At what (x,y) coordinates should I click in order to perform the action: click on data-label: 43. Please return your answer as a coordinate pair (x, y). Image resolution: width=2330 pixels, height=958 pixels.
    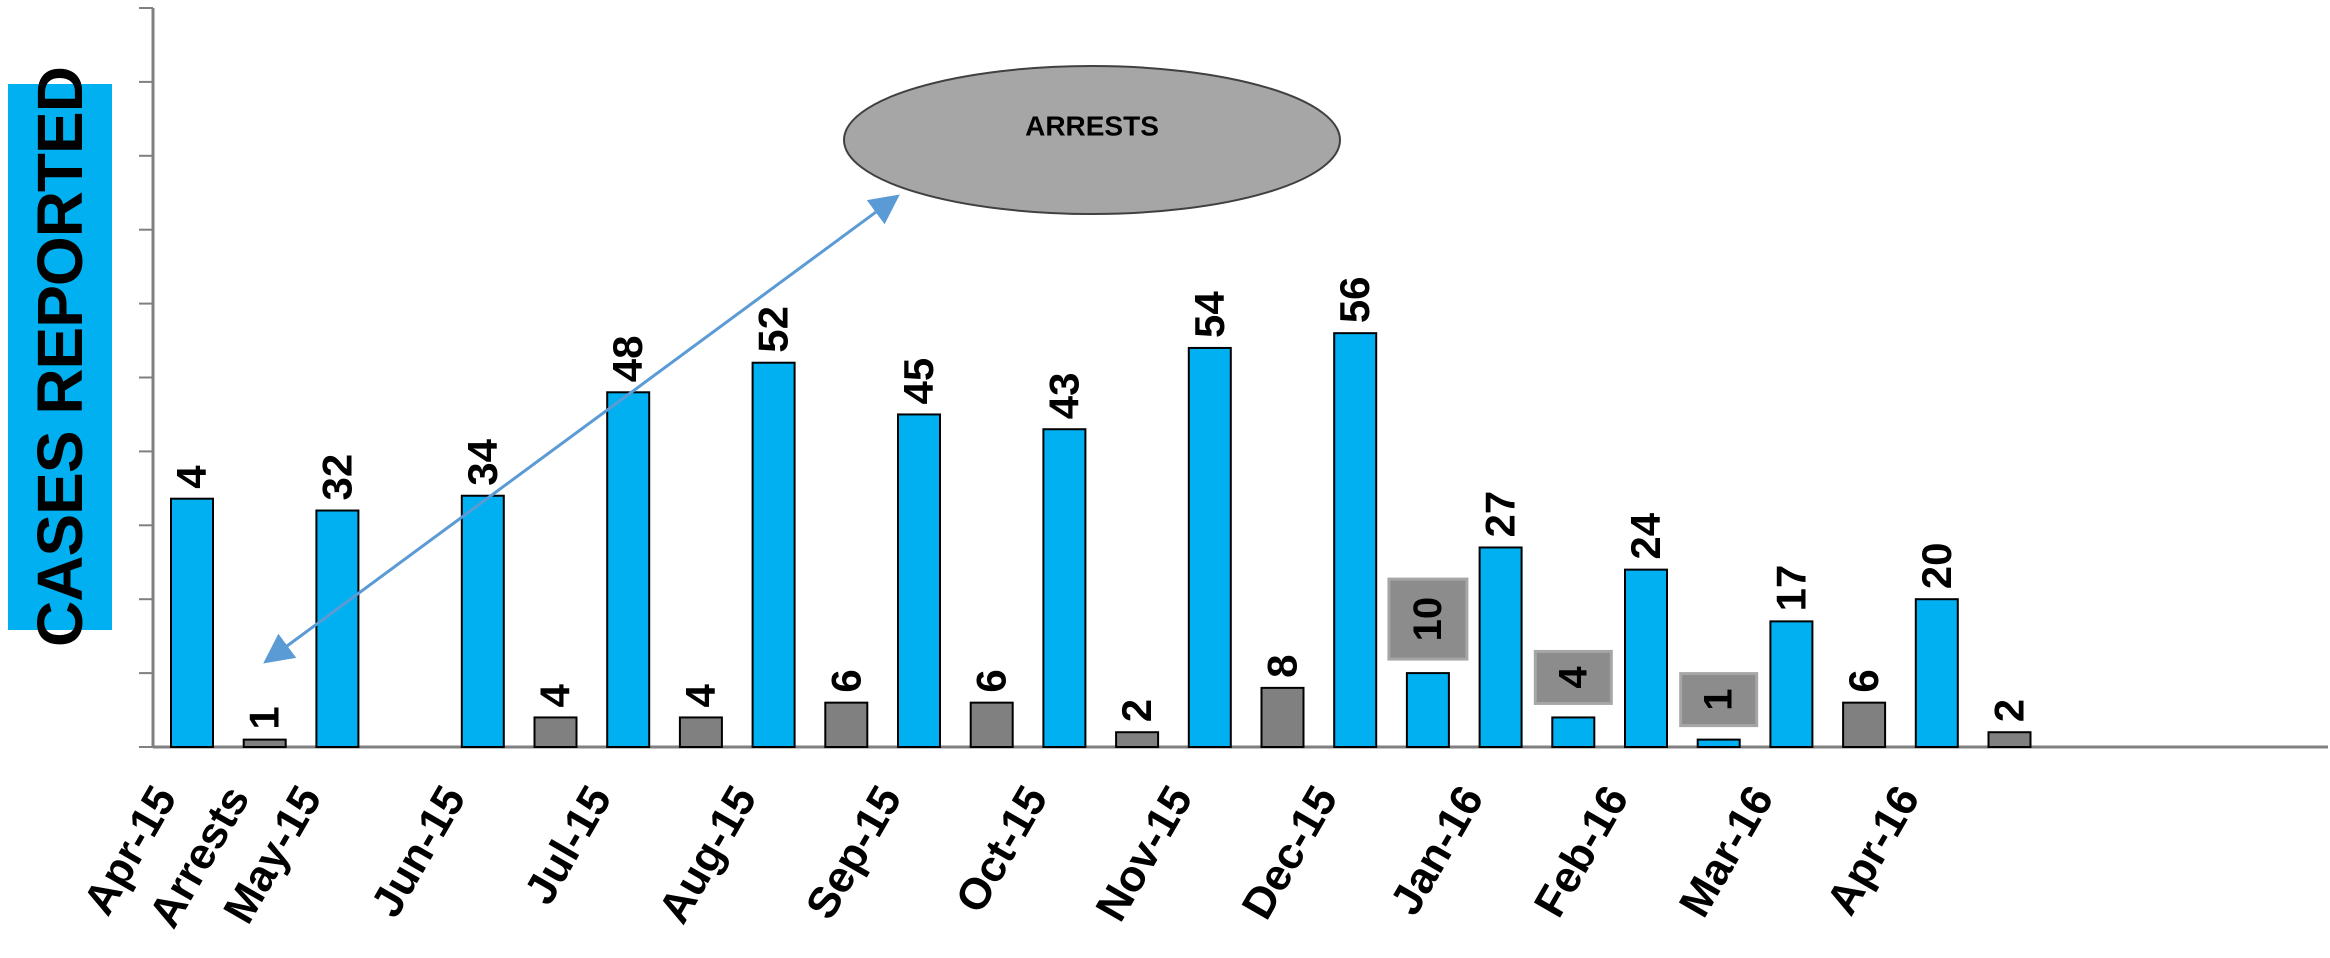
    Looking at the image, I should click on (1063, 396).